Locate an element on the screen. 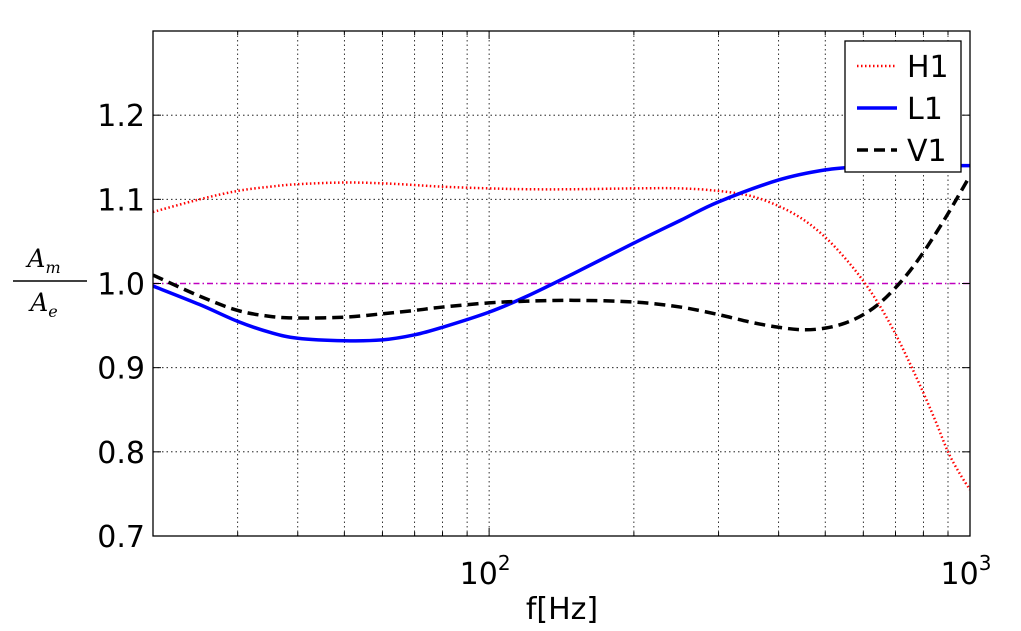  legend: H1 L1 V1 is located at coordinates (903, 106).